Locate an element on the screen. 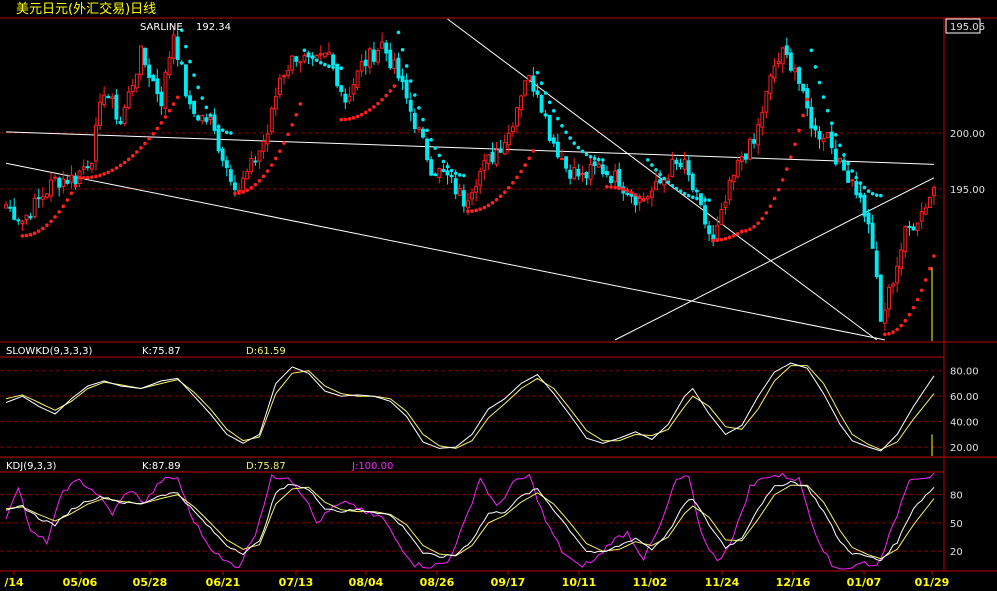  x-tick-label: 09/17 is located at coordinates (508, 582).